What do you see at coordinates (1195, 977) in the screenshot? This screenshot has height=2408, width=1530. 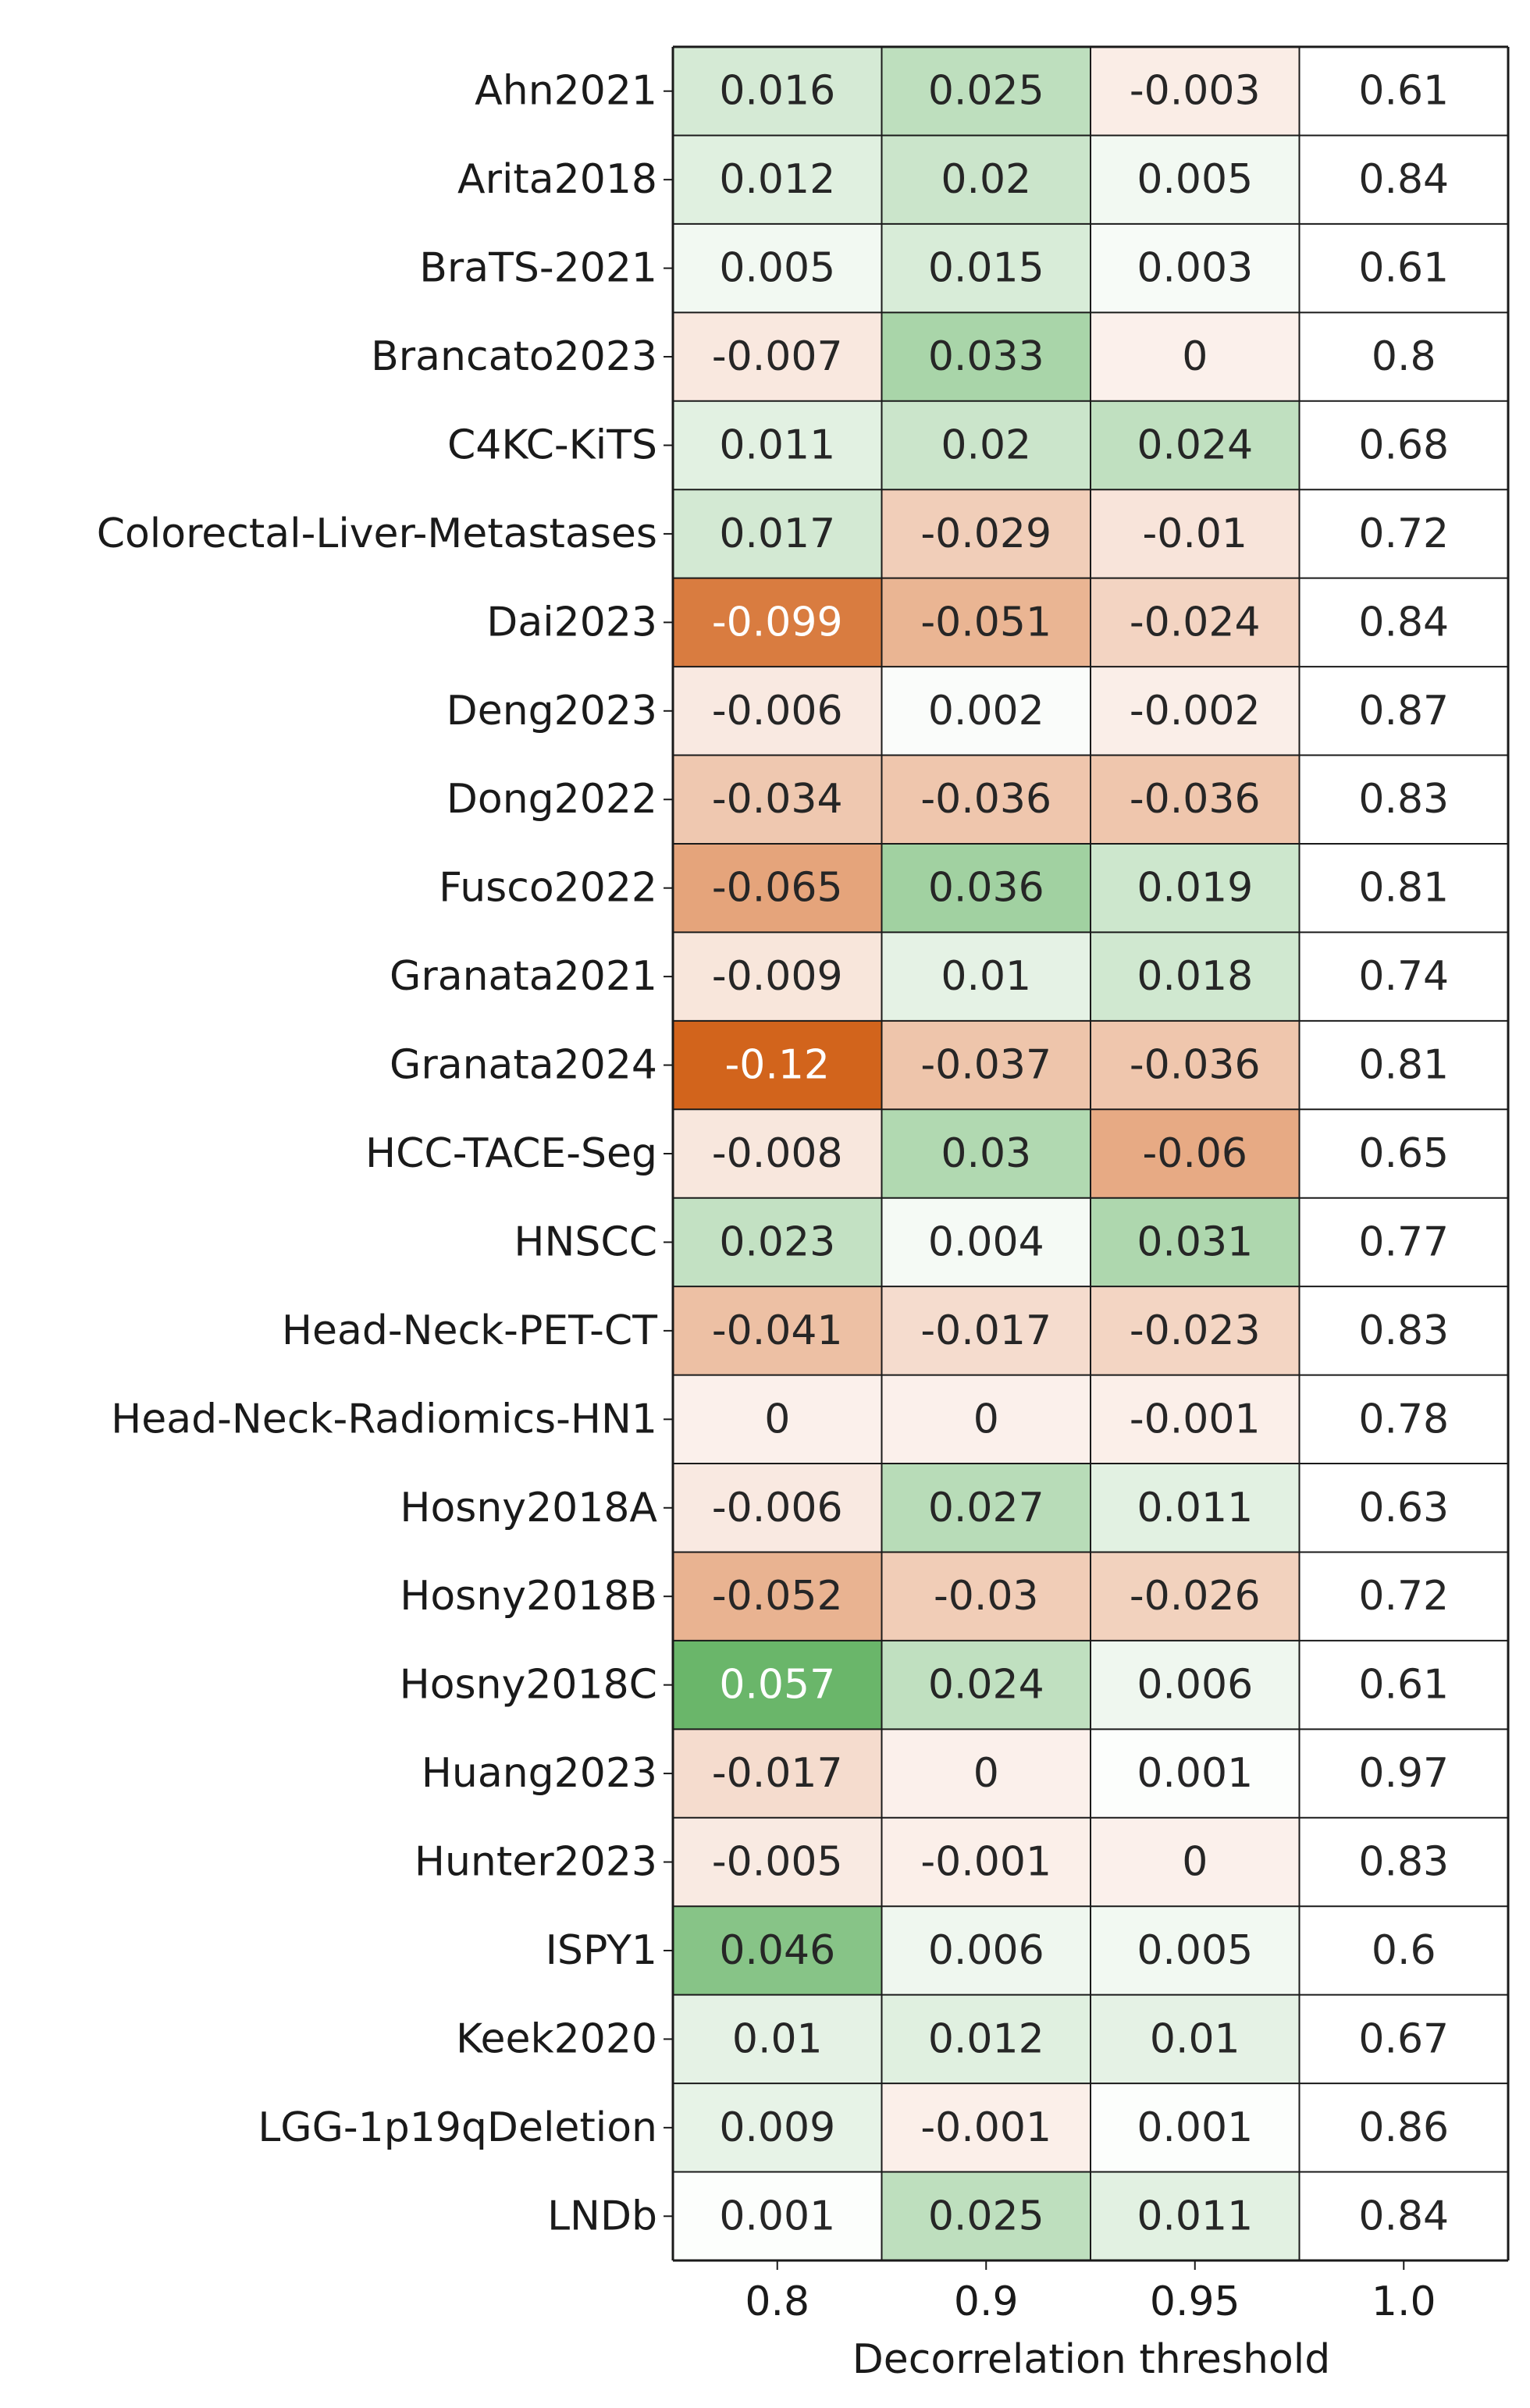 I see `cell-value-label: 0.018` at bounding box center [1195, 977].